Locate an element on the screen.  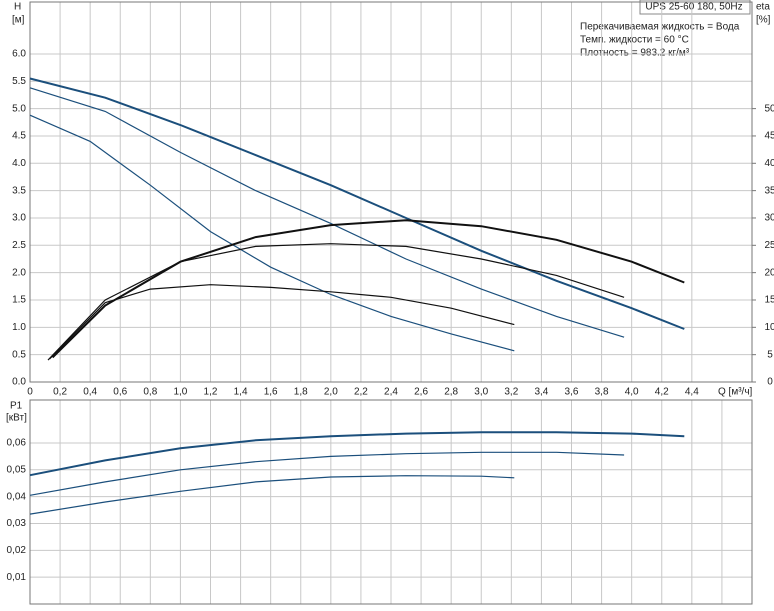
x-tick-label: 0,8 is located at coordinates (150, 392).